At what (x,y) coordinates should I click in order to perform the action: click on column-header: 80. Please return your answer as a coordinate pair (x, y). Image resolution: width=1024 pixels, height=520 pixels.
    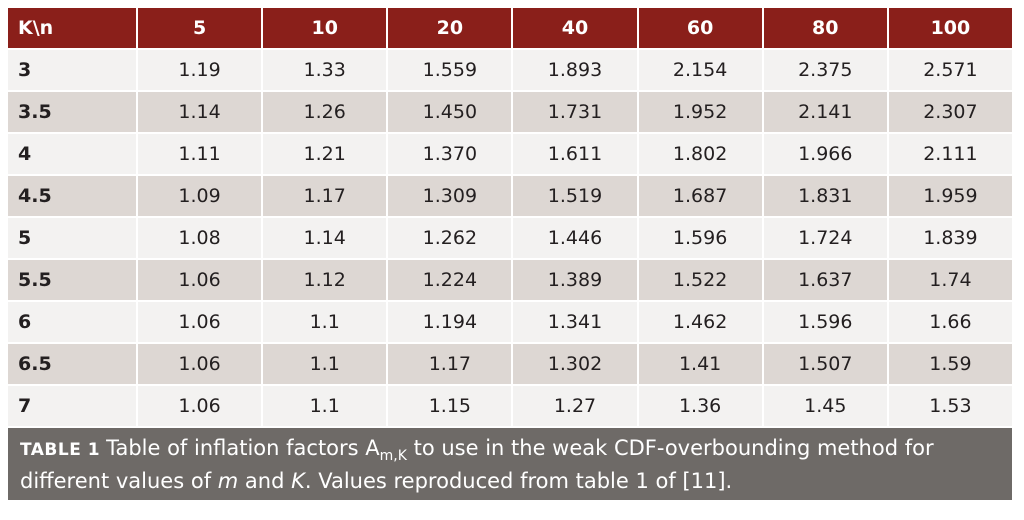
    Looking at the image, I should click on (825, 28).